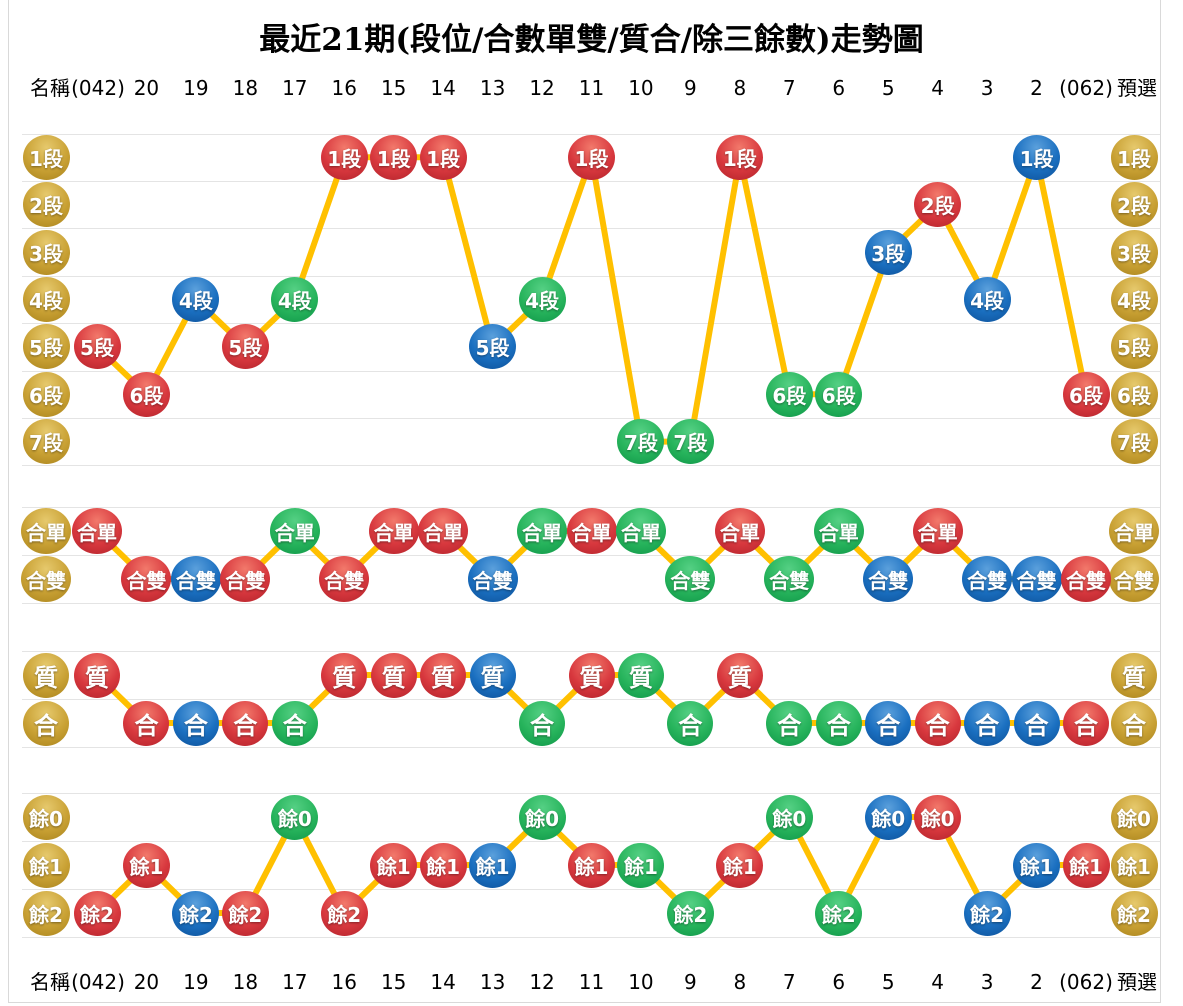  Describe the element at coordinates (1134, 394) in the screenshot. I see `row-label-ball-right: 6段` at that location.